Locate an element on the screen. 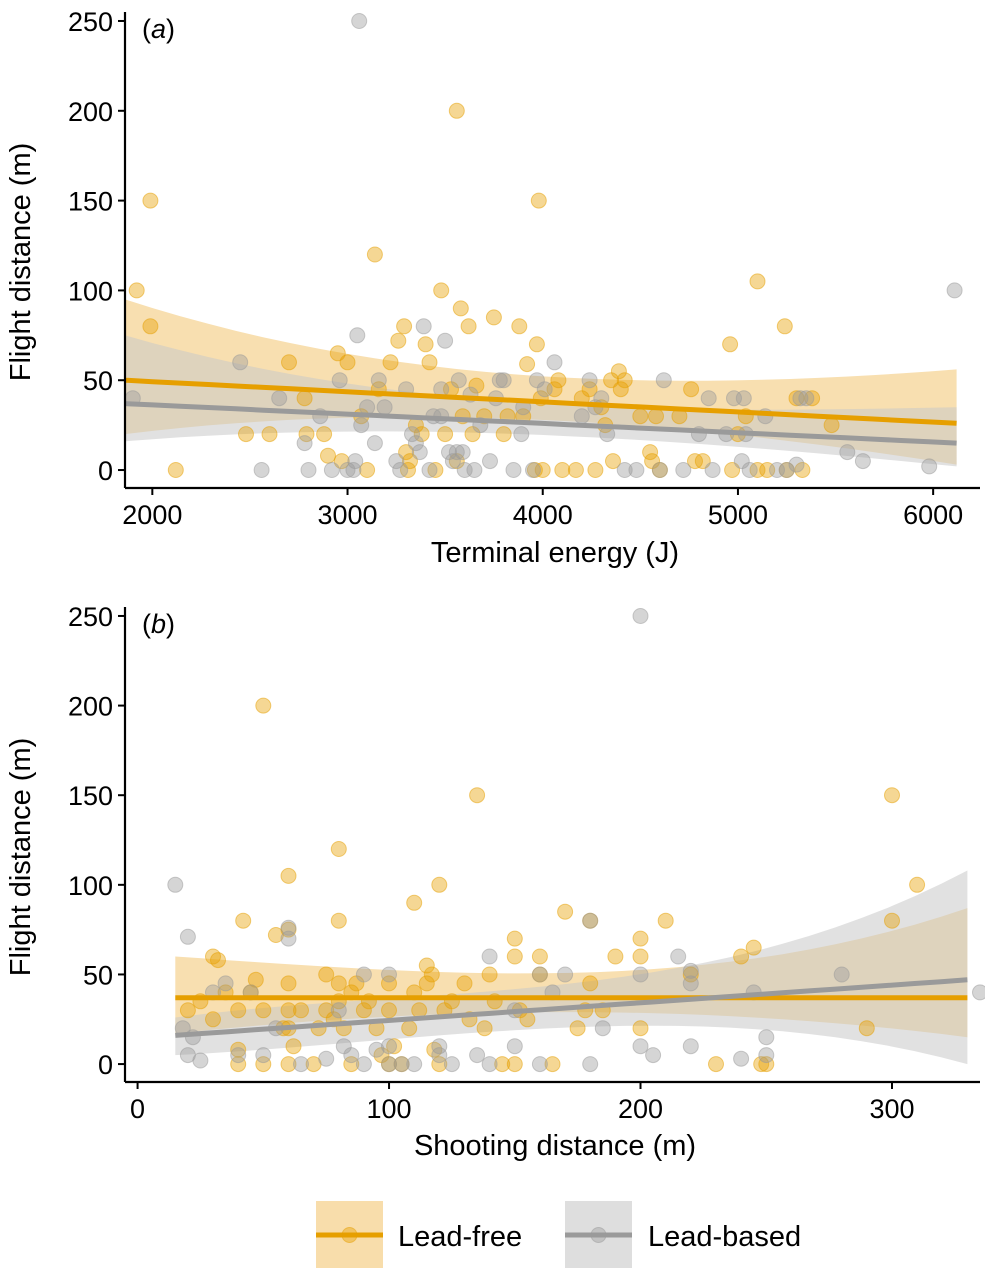 Image resolution: width=985 pixels, height=1274 pixels. panel-a-x-tick-label: 3000 is located at coordinates (347, 515).